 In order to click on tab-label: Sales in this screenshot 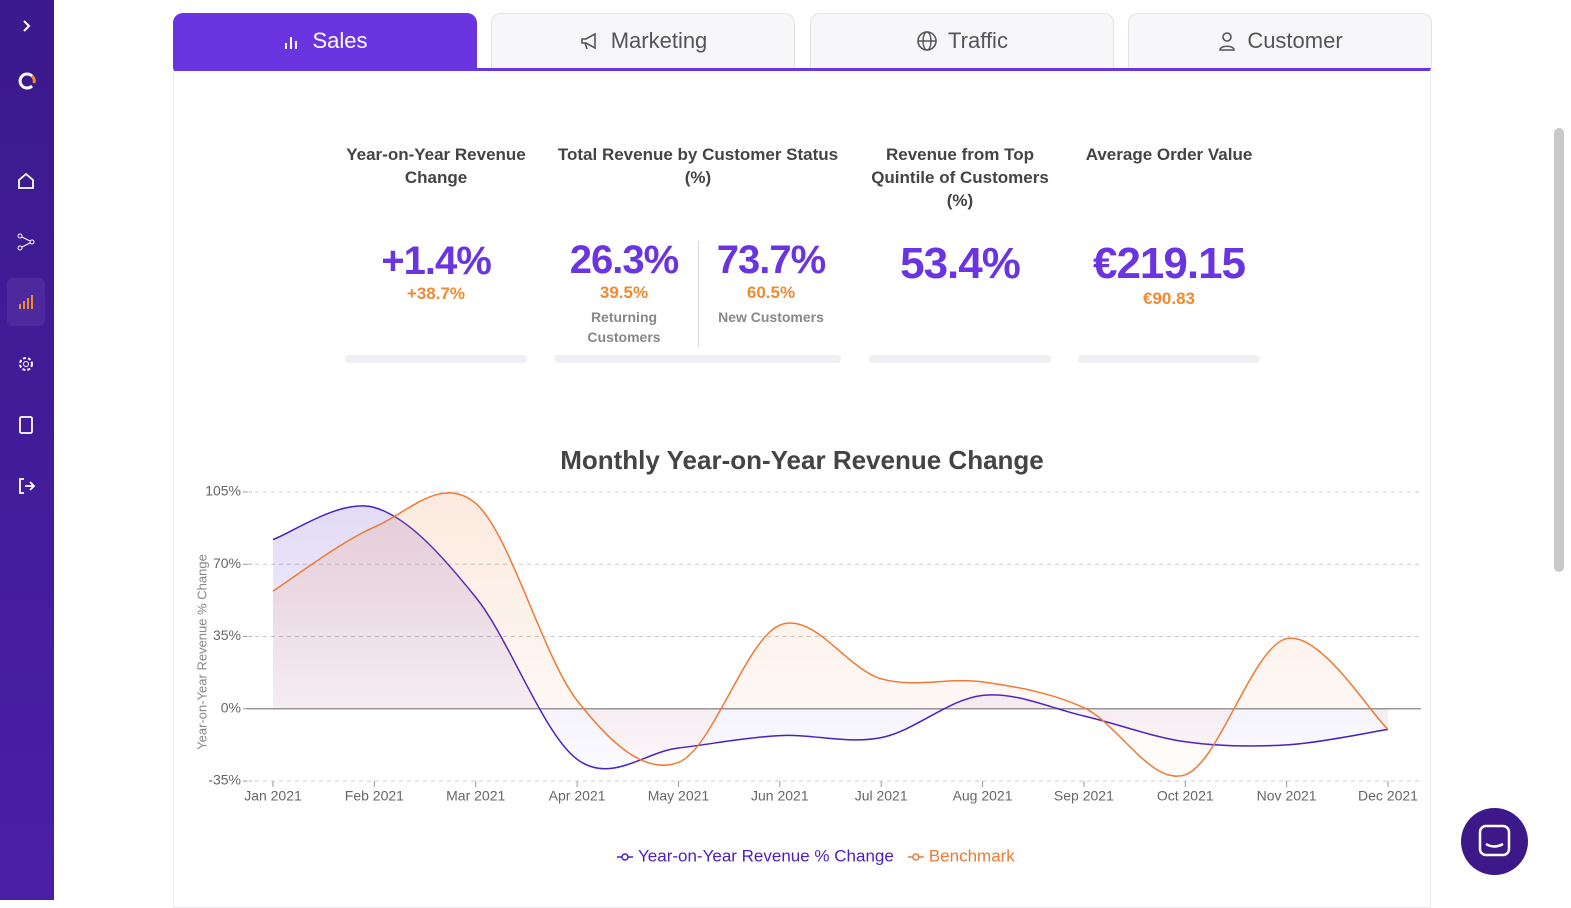, I will do `click(340, 40)`.